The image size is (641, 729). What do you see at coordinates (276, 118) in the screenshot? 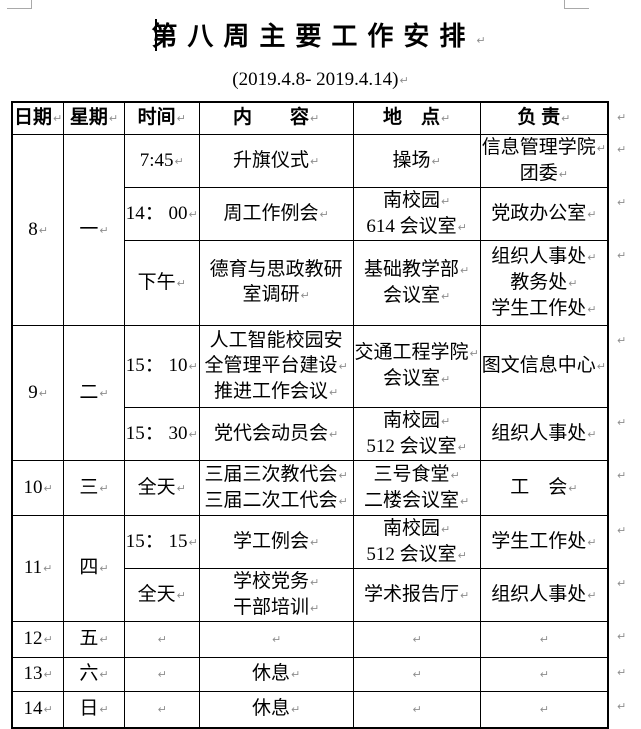
I see `header-cell-content: 内 容↵` at bounding box center [276, 118].